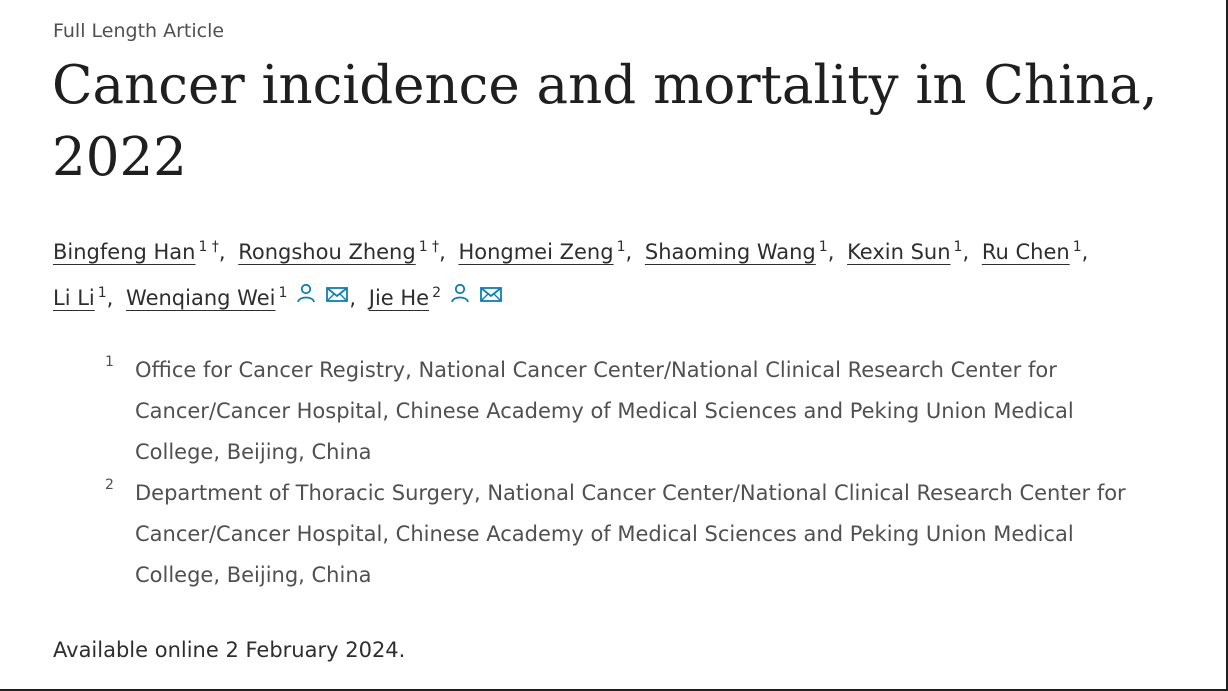  I want to click on author-item: Shaoming Wang 1, so click(736, 252).